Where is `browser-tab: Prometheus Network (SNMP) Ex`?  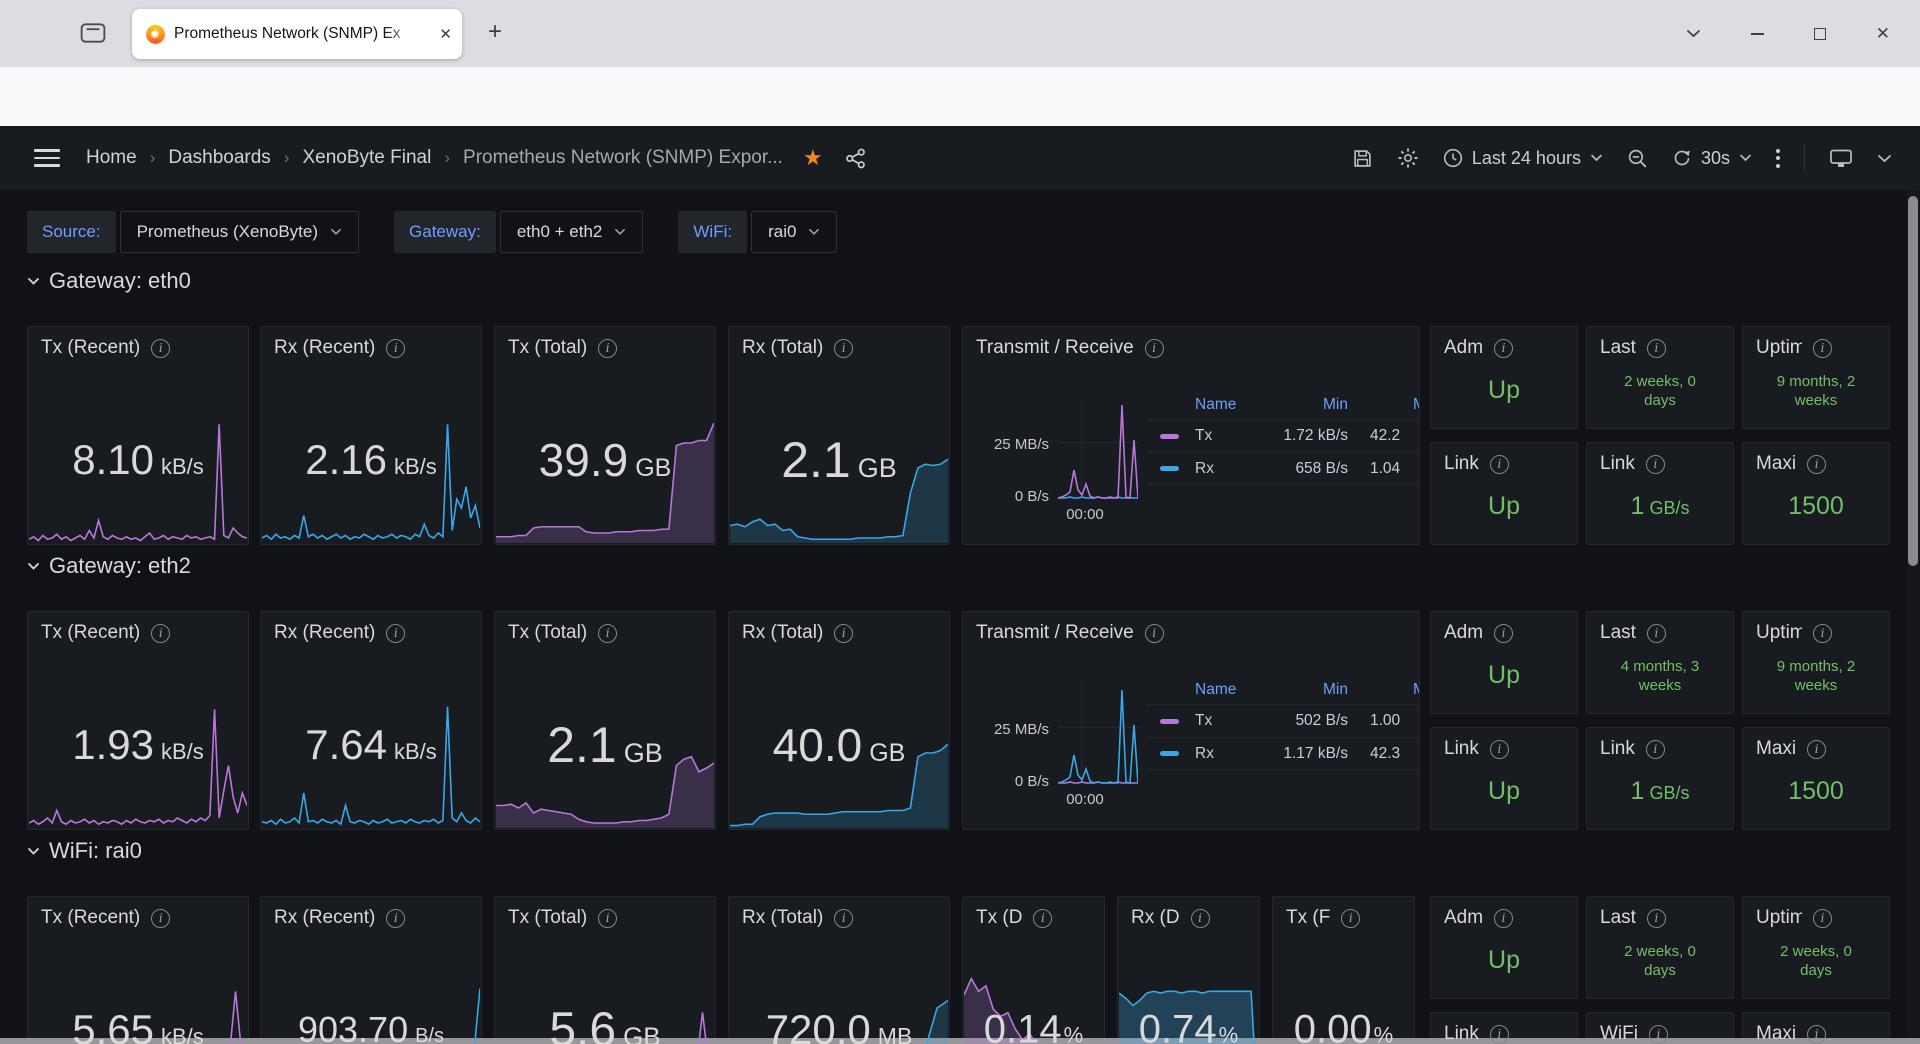 browser-tab: Prometheus Network (SNMP) Ex is located at coordinates (297, 34).